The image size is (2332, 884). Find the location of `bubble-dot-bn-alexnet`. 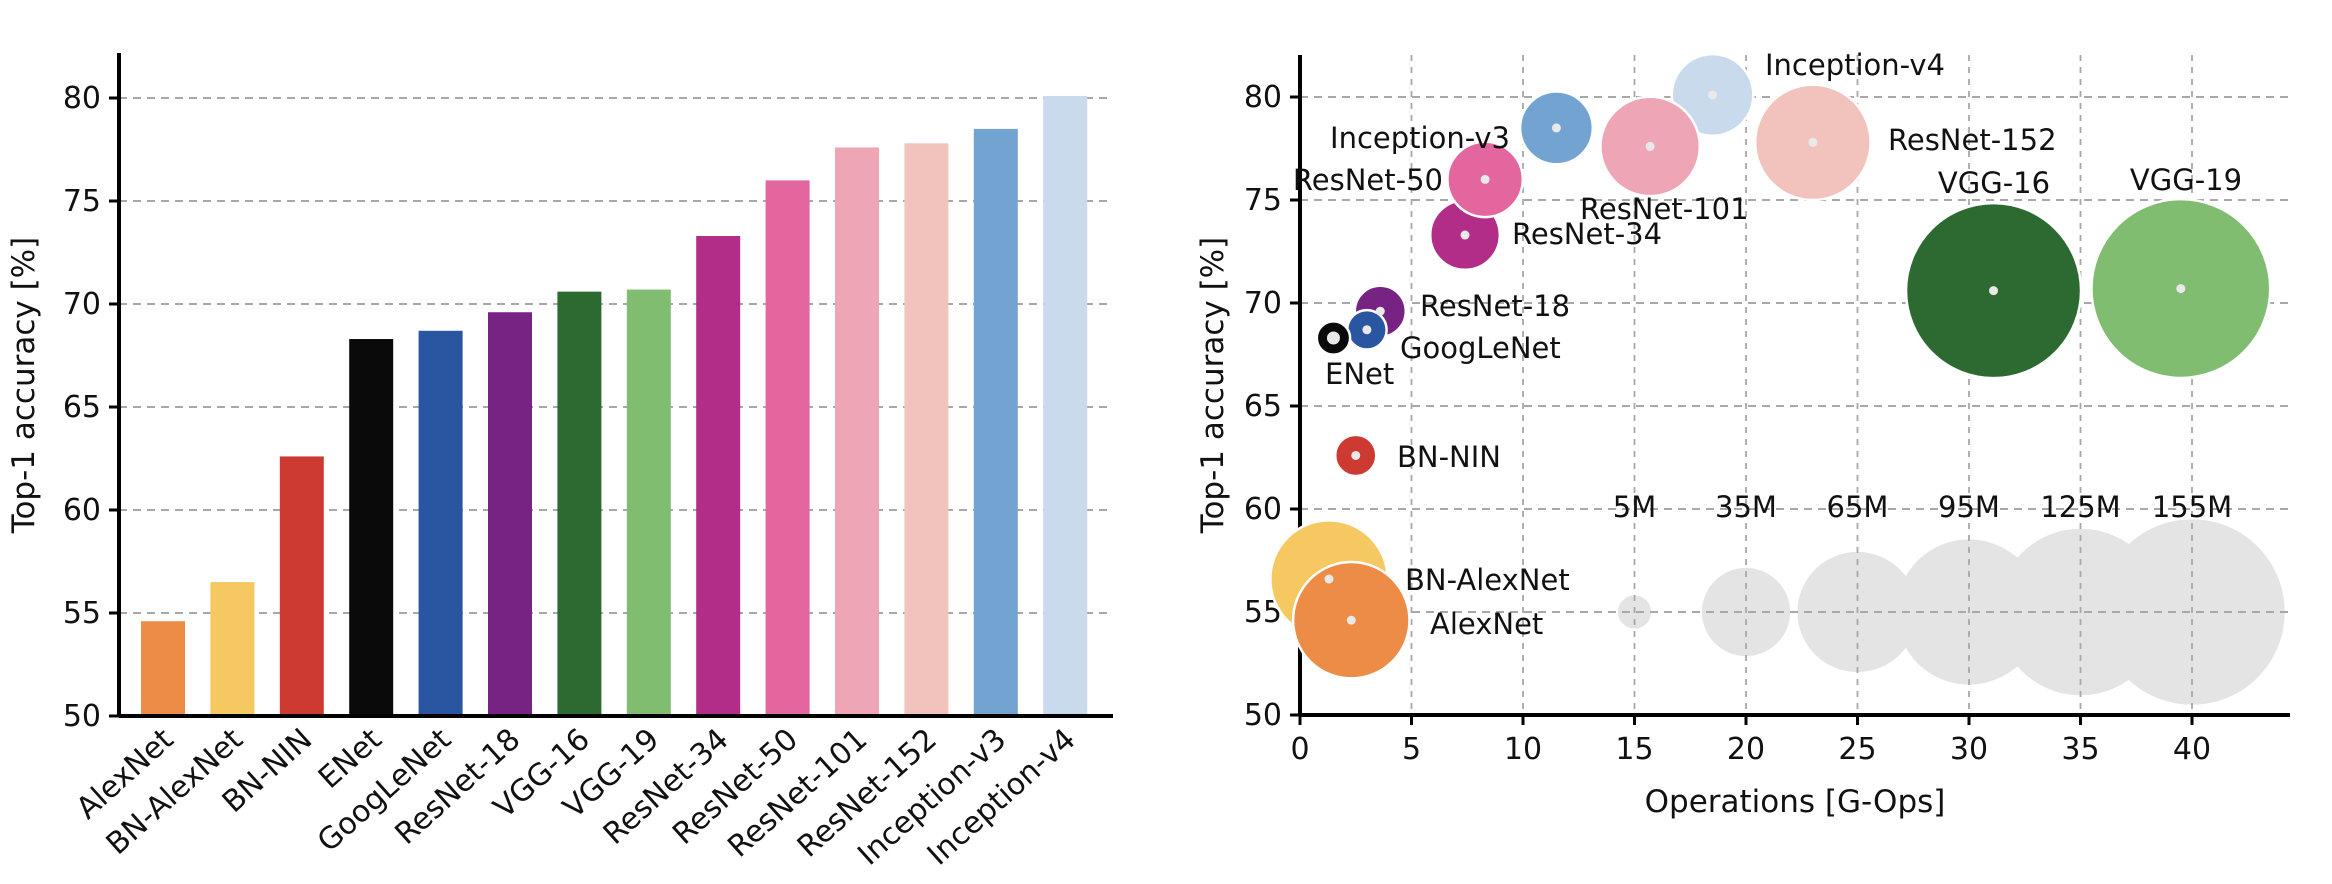

bubble-dot-bn-alexnet is located at coordinates (1329, 579).